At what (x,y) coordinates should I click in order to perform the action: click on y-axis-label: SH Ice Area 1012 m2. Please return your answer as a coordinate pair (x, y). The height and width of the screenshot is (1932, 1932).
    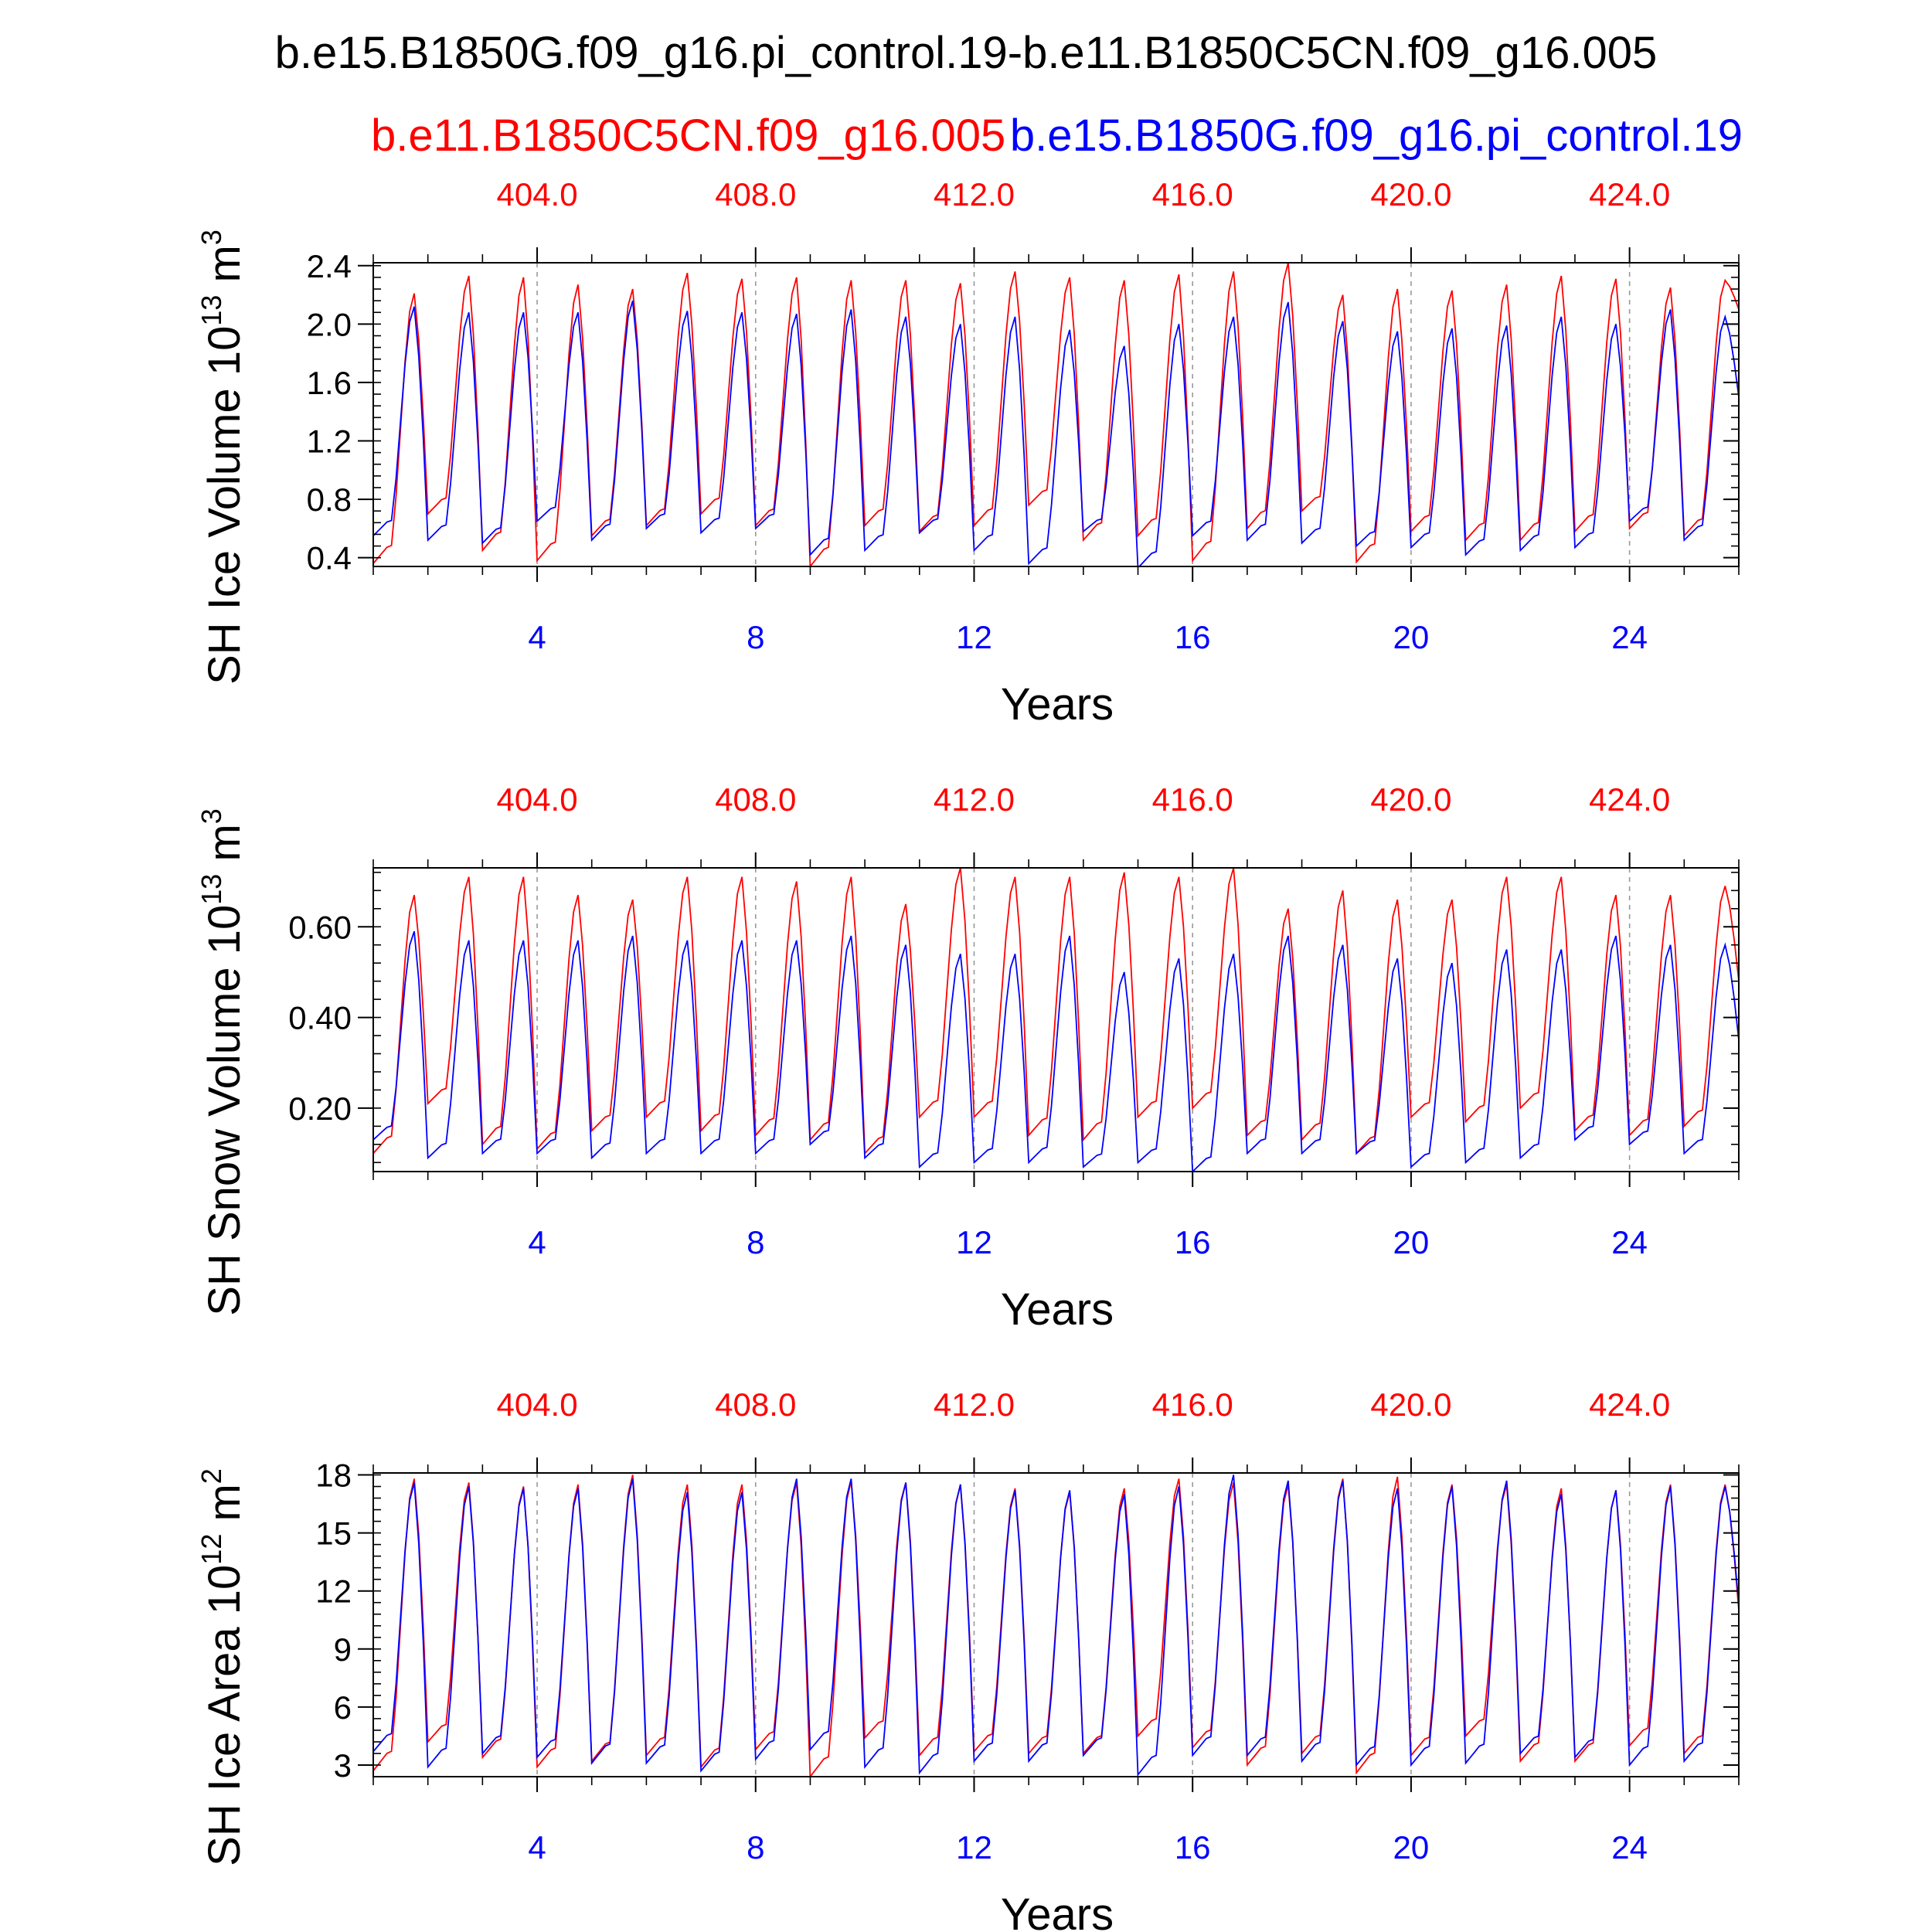
    Looking at the image, I should click on (223, 1667).